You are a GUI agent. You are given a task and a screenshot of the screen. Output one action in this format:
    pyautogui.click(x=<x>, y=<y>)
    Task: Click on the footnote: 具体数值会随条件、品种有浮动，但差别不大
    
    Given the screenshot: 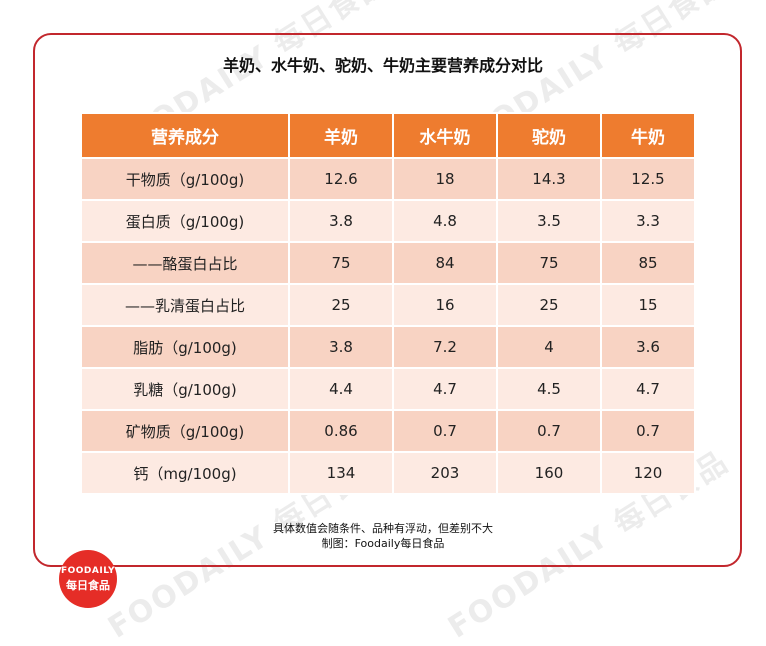 What is the action you would take?
    pyautogui.click(x=383, y=528)
    